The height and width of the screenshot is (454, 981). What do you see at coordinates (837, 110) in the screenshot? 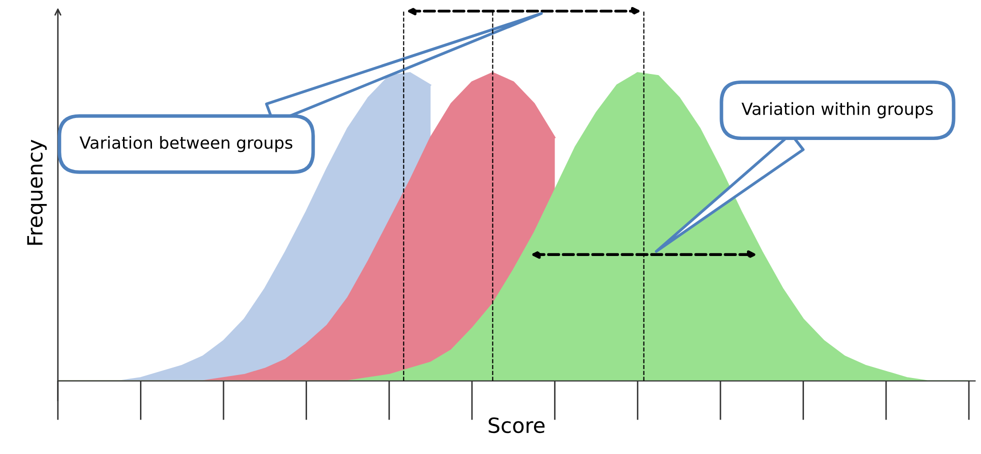
I see `annotation: Variation within groups` at bounding box center [837, 110].